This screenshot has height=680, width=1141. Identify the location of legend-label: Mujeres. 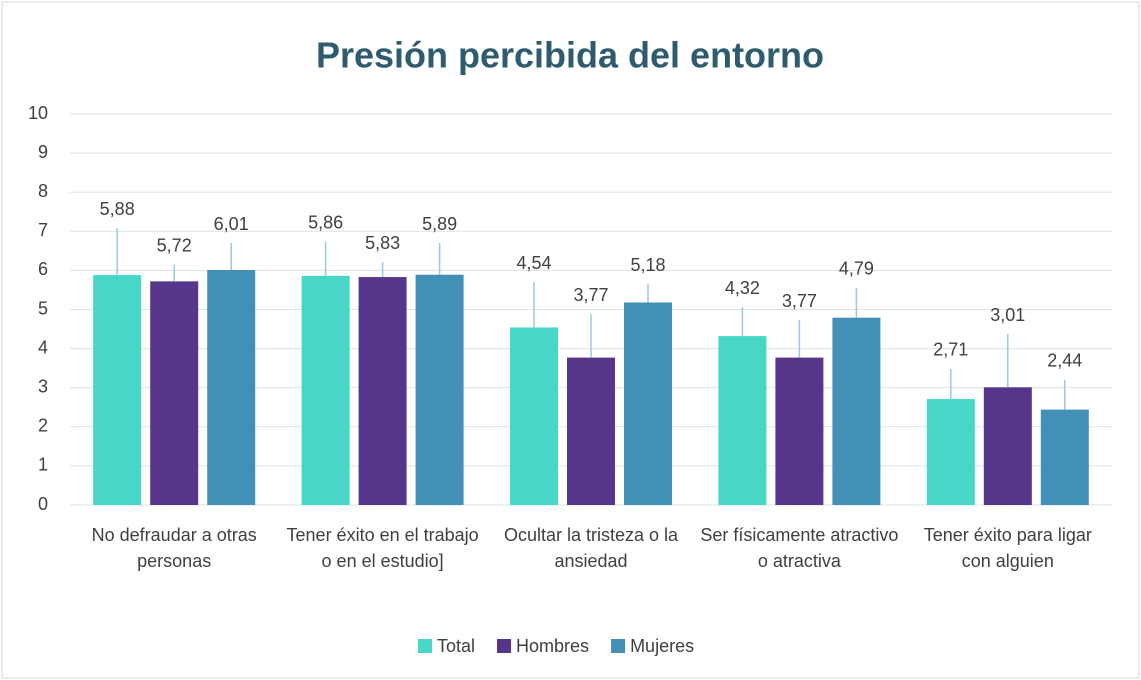
(662, 646).